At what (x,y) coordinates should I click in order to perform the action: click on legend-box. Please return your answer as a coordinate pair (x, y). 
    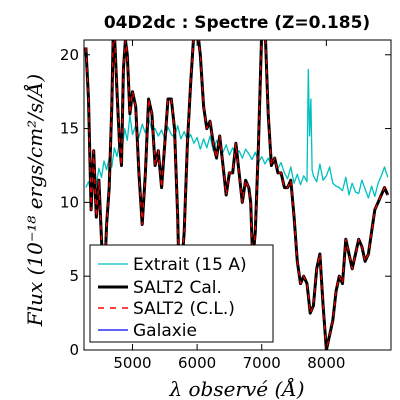
    Looking at the image, I should click on (181, 293).